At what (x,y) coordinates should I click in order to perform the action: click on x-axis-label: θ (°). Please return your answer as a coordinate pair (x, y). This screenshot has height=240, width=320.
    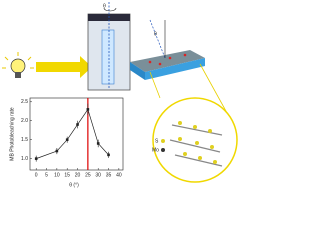
    Looking at the image, I should click on (74, 185).